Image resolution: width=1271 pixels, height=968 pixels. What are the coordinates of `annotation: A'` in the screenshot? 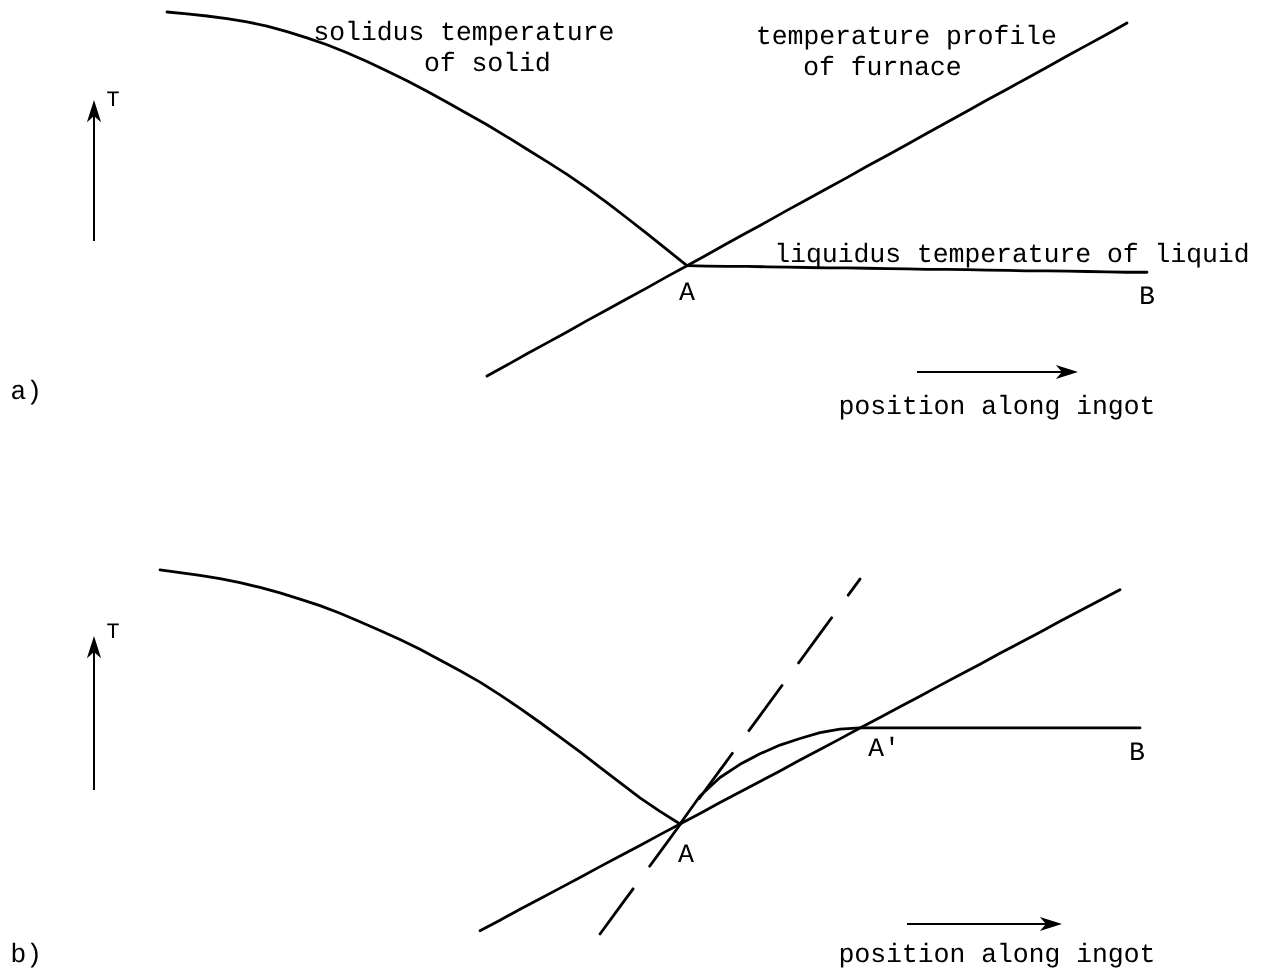 It's located at (881, 746).